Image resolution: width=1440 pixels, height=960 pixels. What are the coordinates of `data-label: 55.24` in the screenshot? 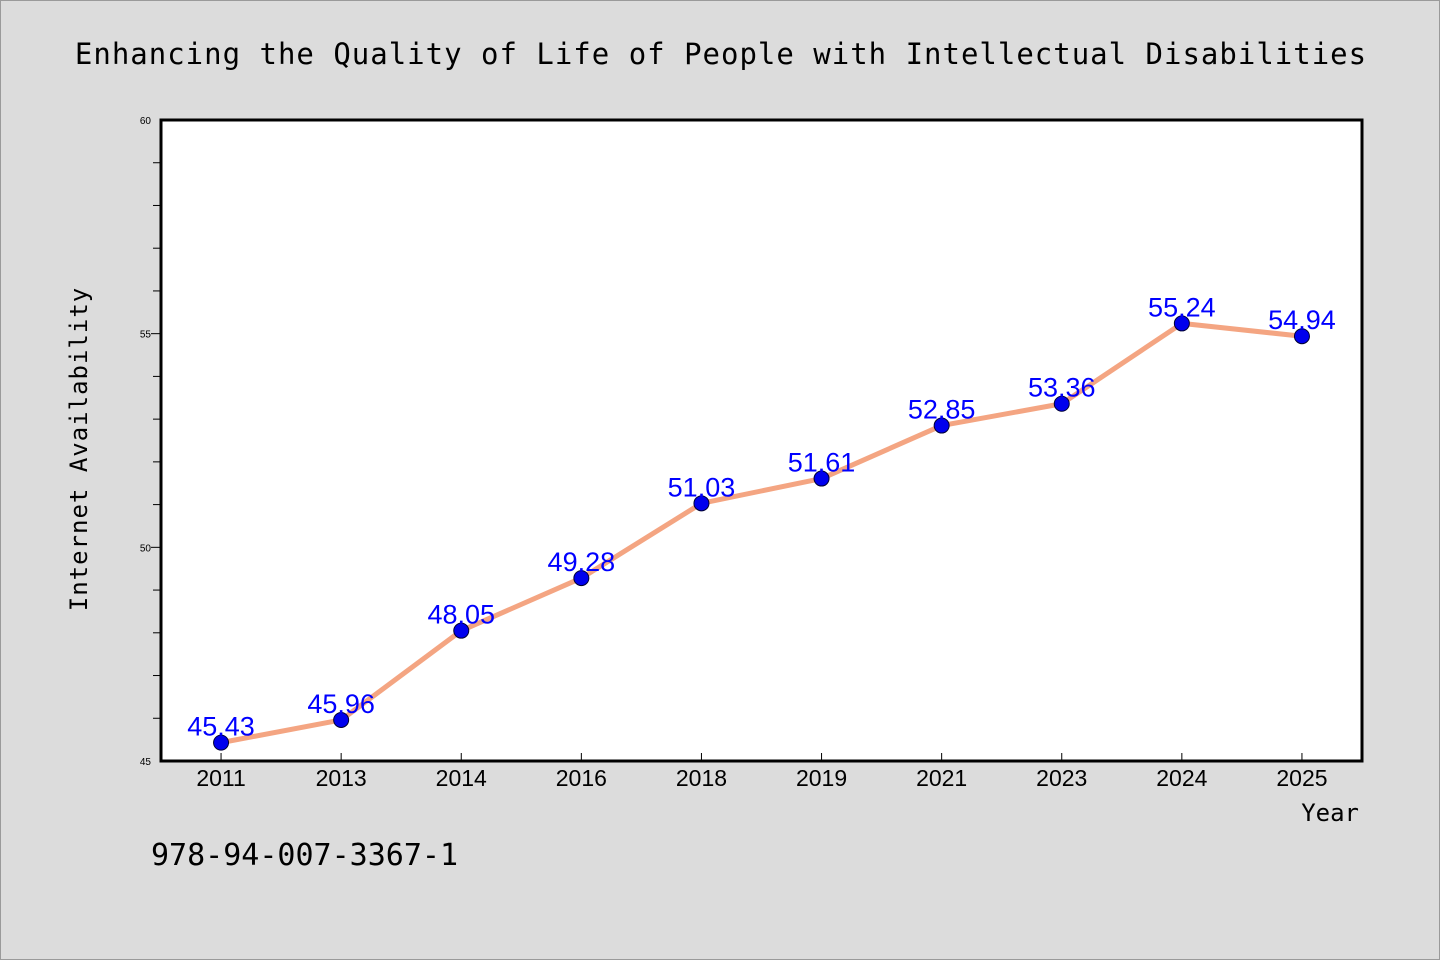 It's located at (1182, 307).